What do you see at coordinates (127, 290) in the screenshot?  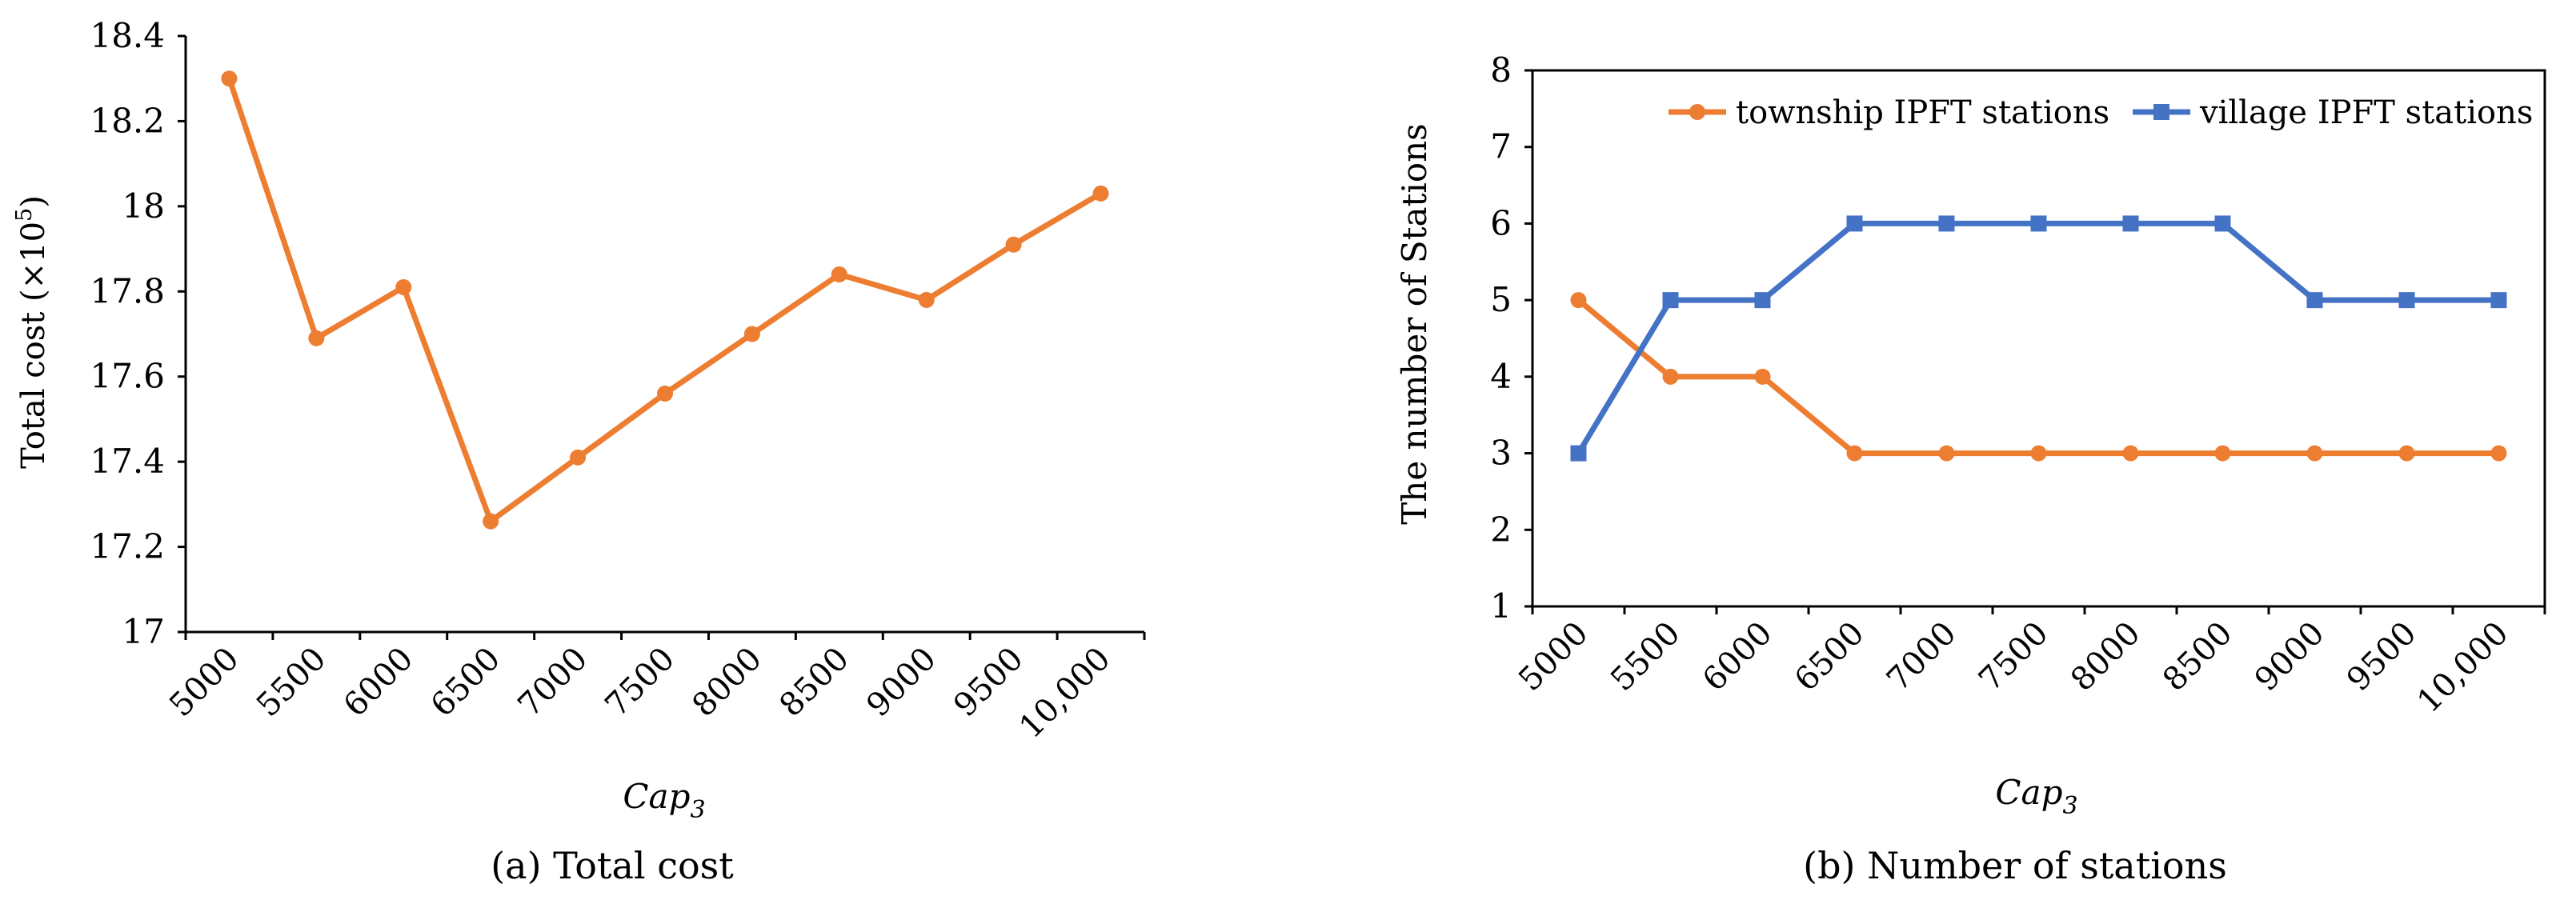 I see `chart-a-y-tick-label: 17.8` at bounding box center [127, 290].